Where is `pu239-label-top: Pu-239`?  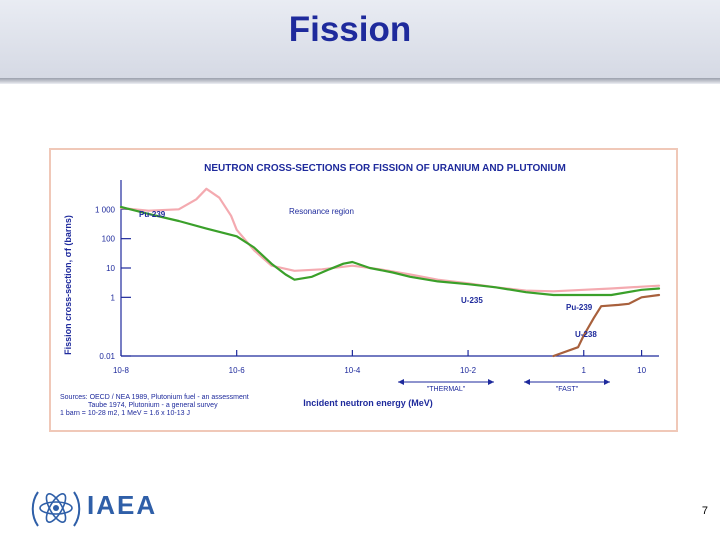 pu239-label-top: Pu-239 is located at coordinates (152, 214).